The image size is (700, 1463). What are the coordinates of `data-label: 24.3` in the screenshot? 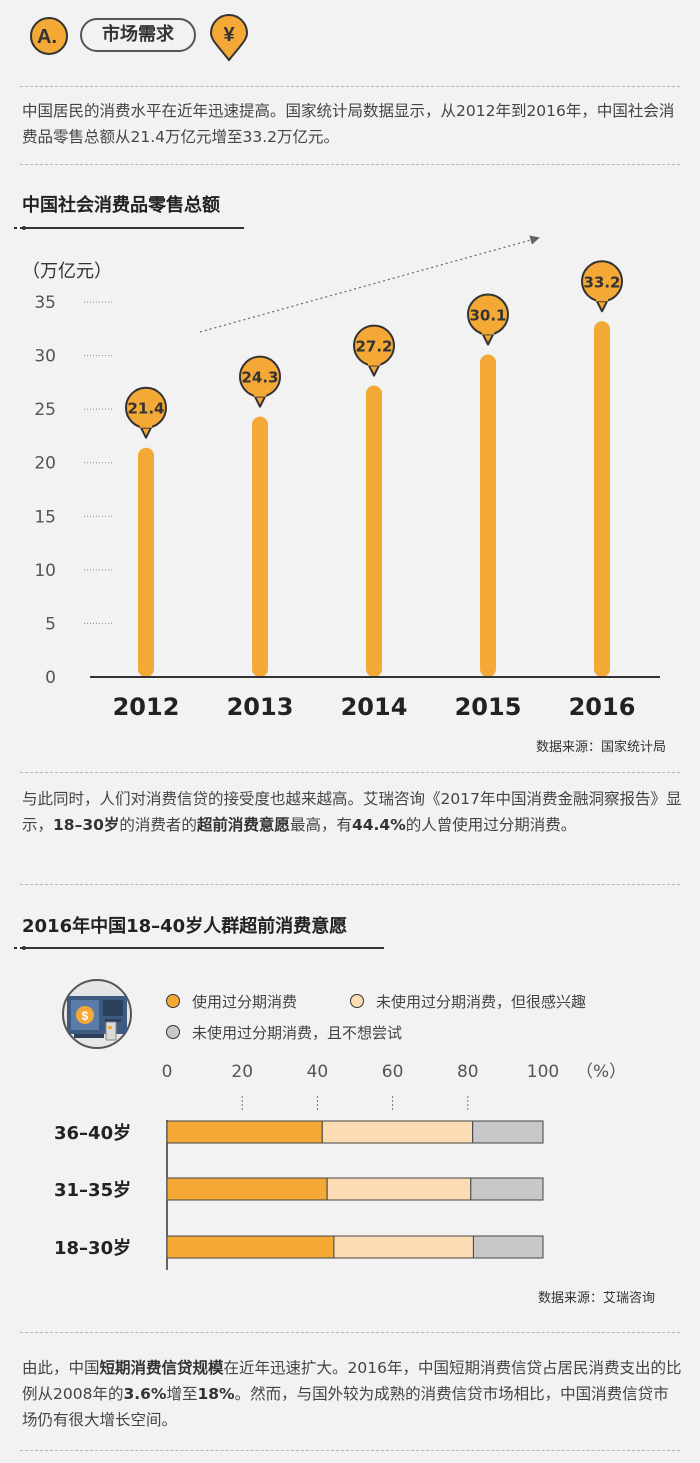 It's located at (259, 378).